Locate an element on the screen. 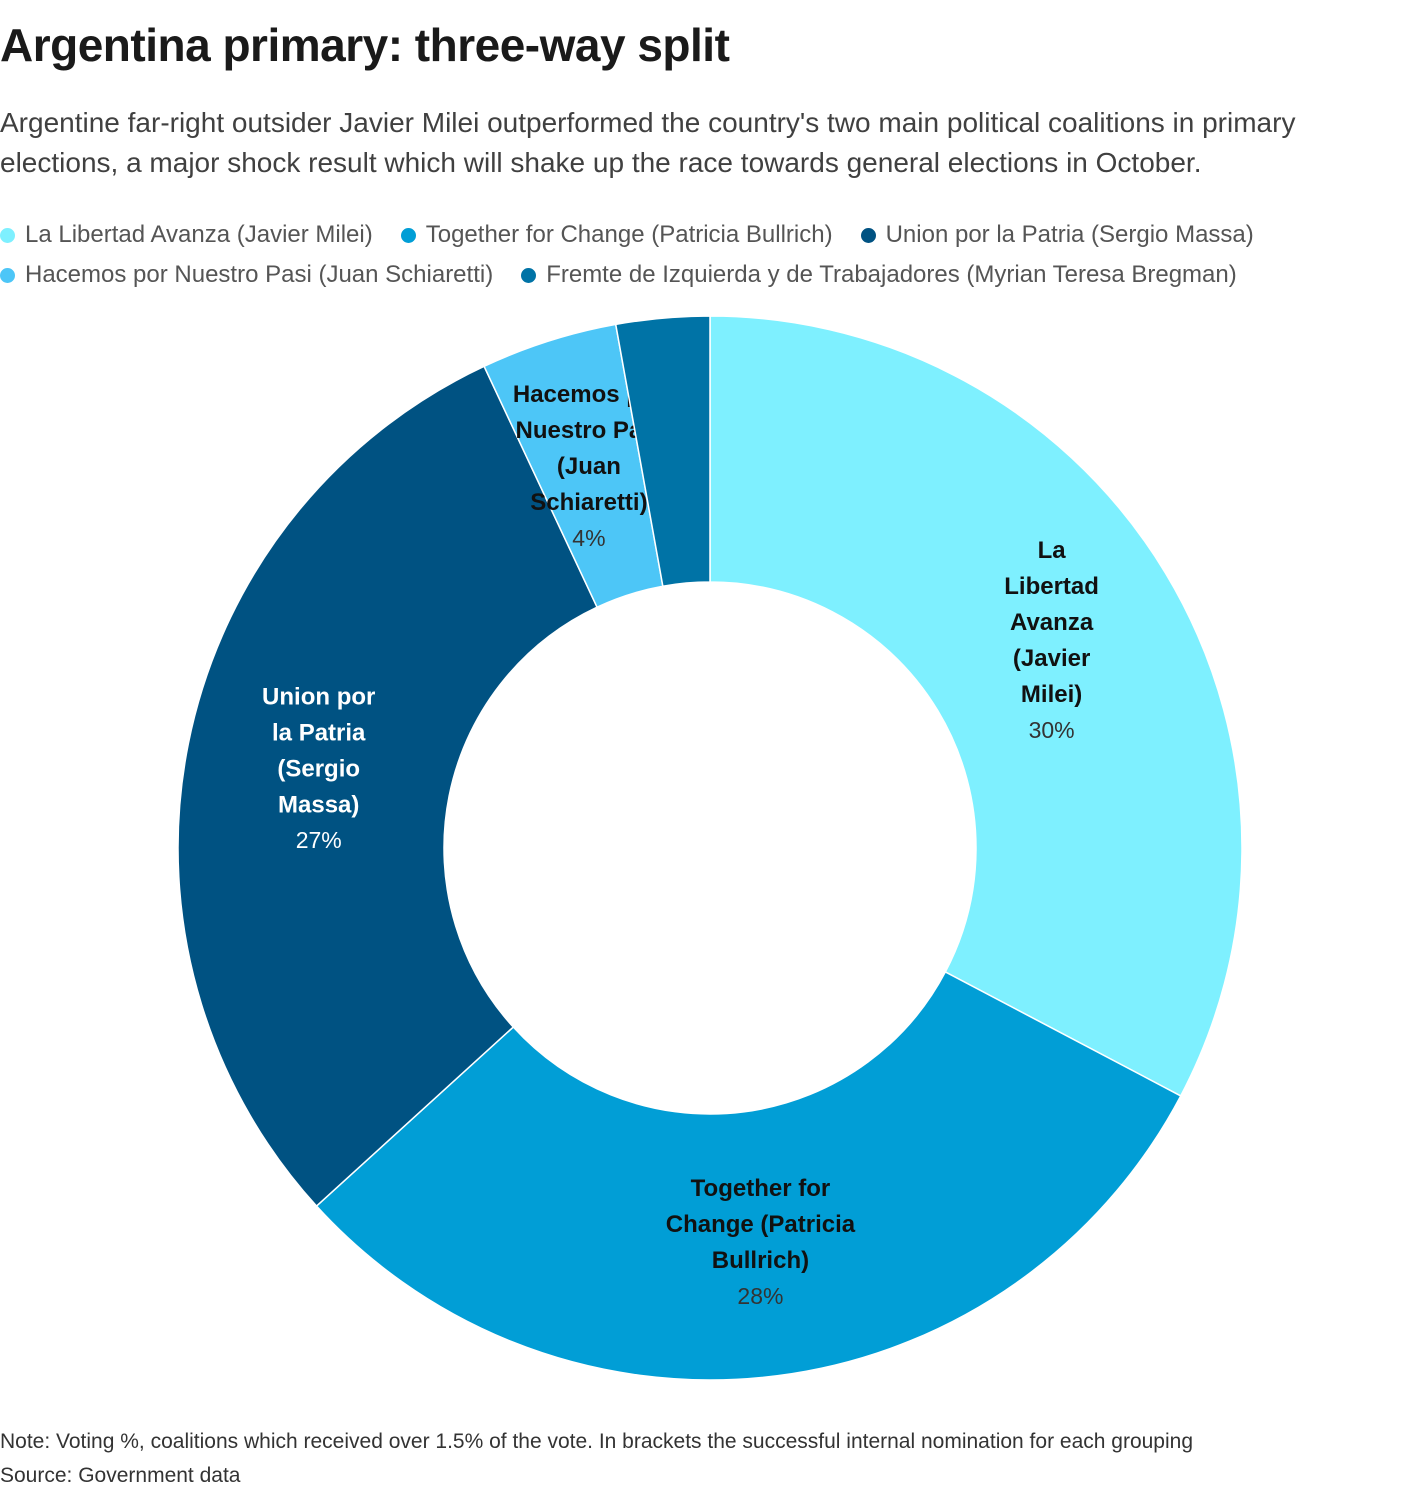 The width and height of the screenshot is (1420, 1493). legend-item-union: Union por la Patria (Sergio Massa) is located at coordinates (1057, 235).